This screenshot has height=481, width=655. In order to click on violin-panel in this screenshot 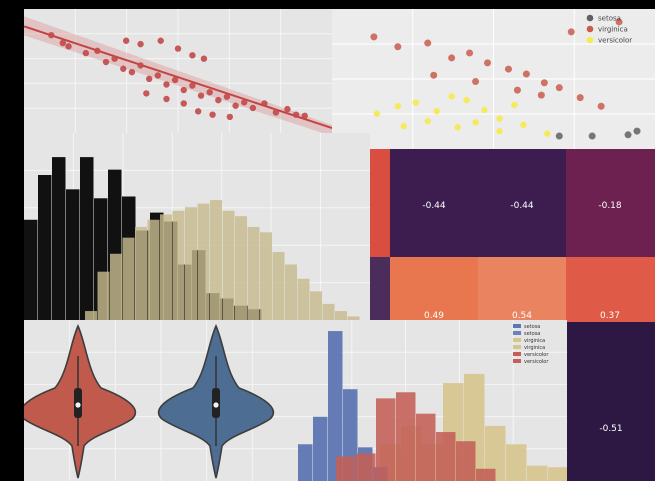, I will do `click(161, 400)`.